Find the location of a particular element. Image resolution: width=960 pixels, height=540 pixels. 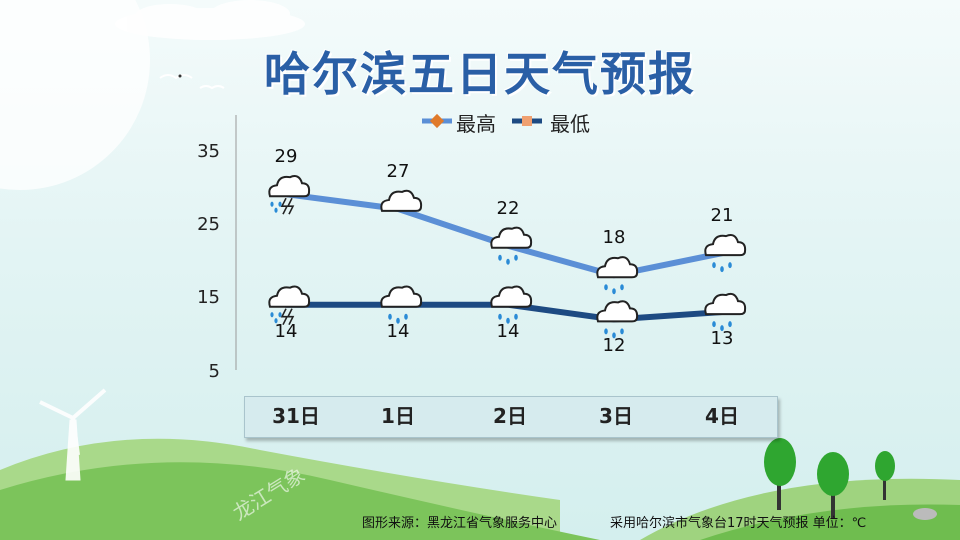

x-tick-label: 1日 is located at coordinates (398, 416).